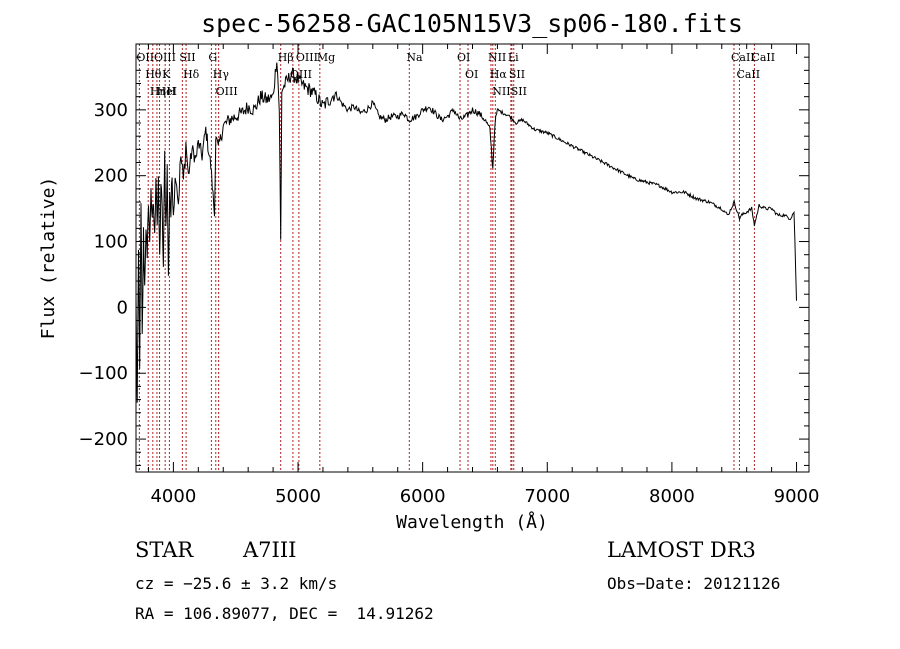  I want to click on object-class: STAR, so click(164, 550).